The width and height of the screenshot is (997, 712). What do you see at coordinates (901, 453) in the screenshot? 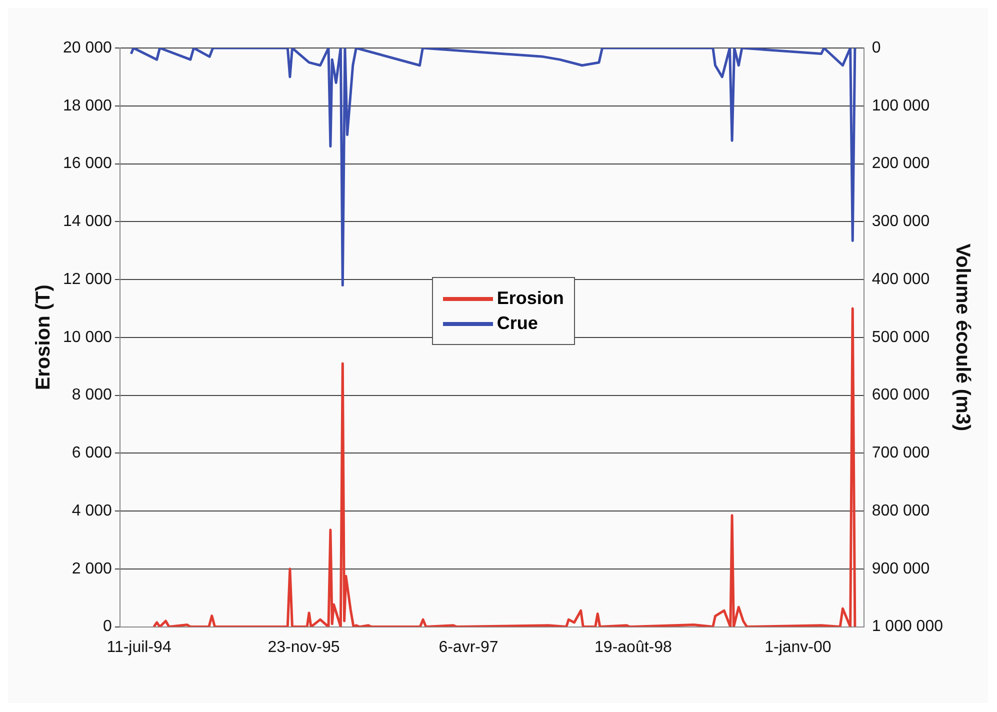
I see `y2-tick-label: 700 000` at bounding box center [901, 453].